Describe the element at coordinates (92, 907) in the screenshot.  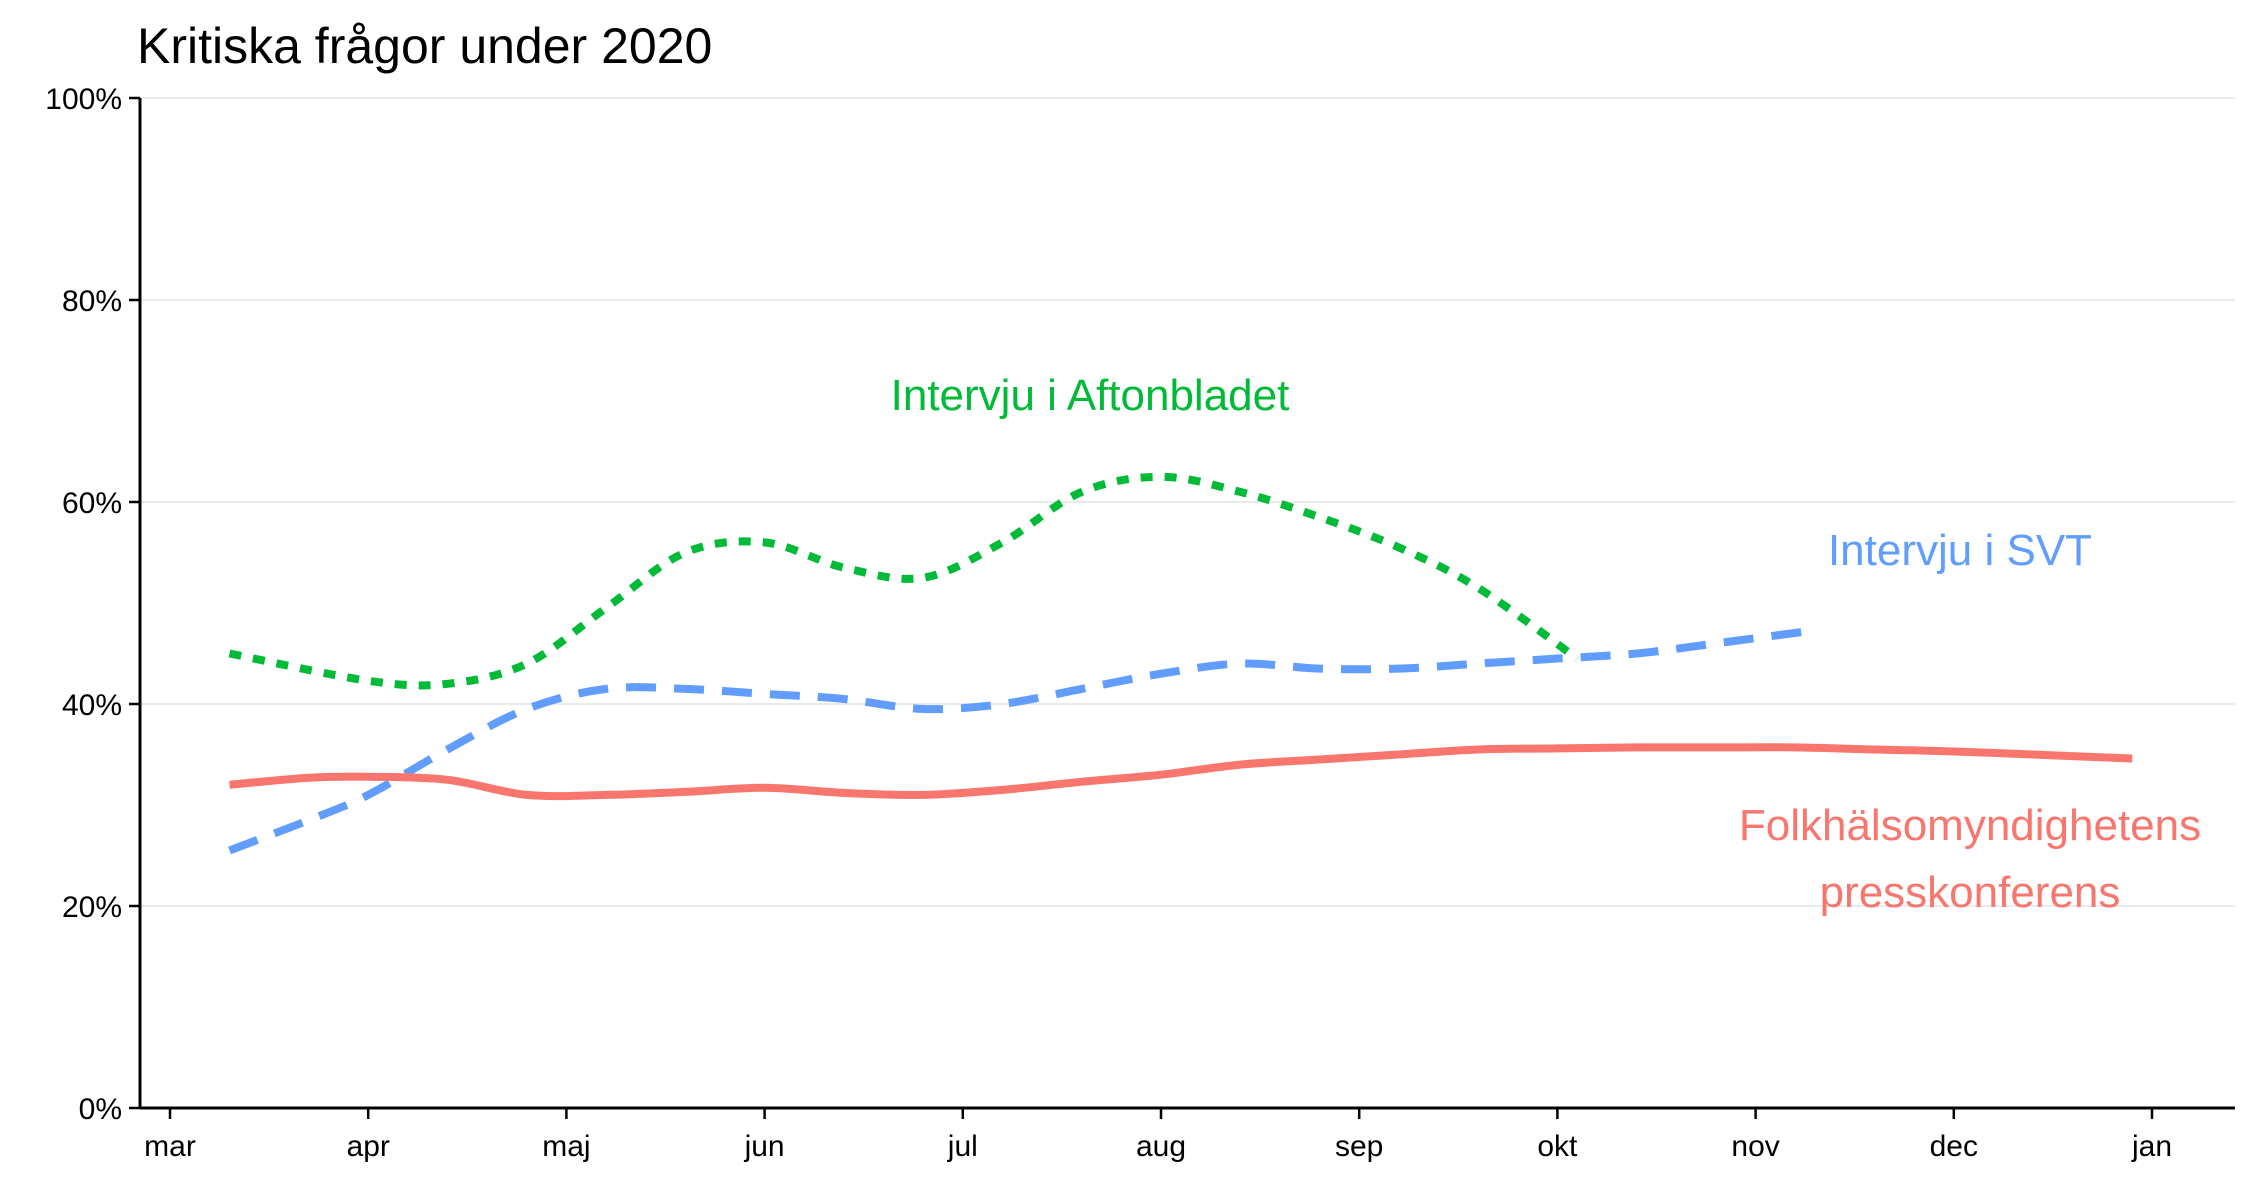
I see `y-tick-label: 20%` at that location.